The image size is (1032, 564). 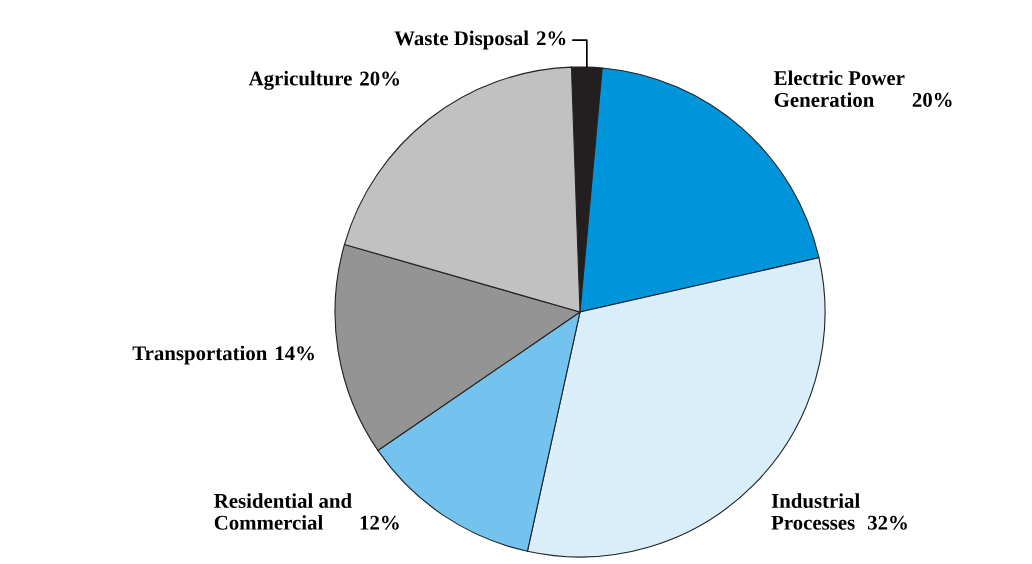 I want to click on data-label: 2%, so click(x=551, y=38).